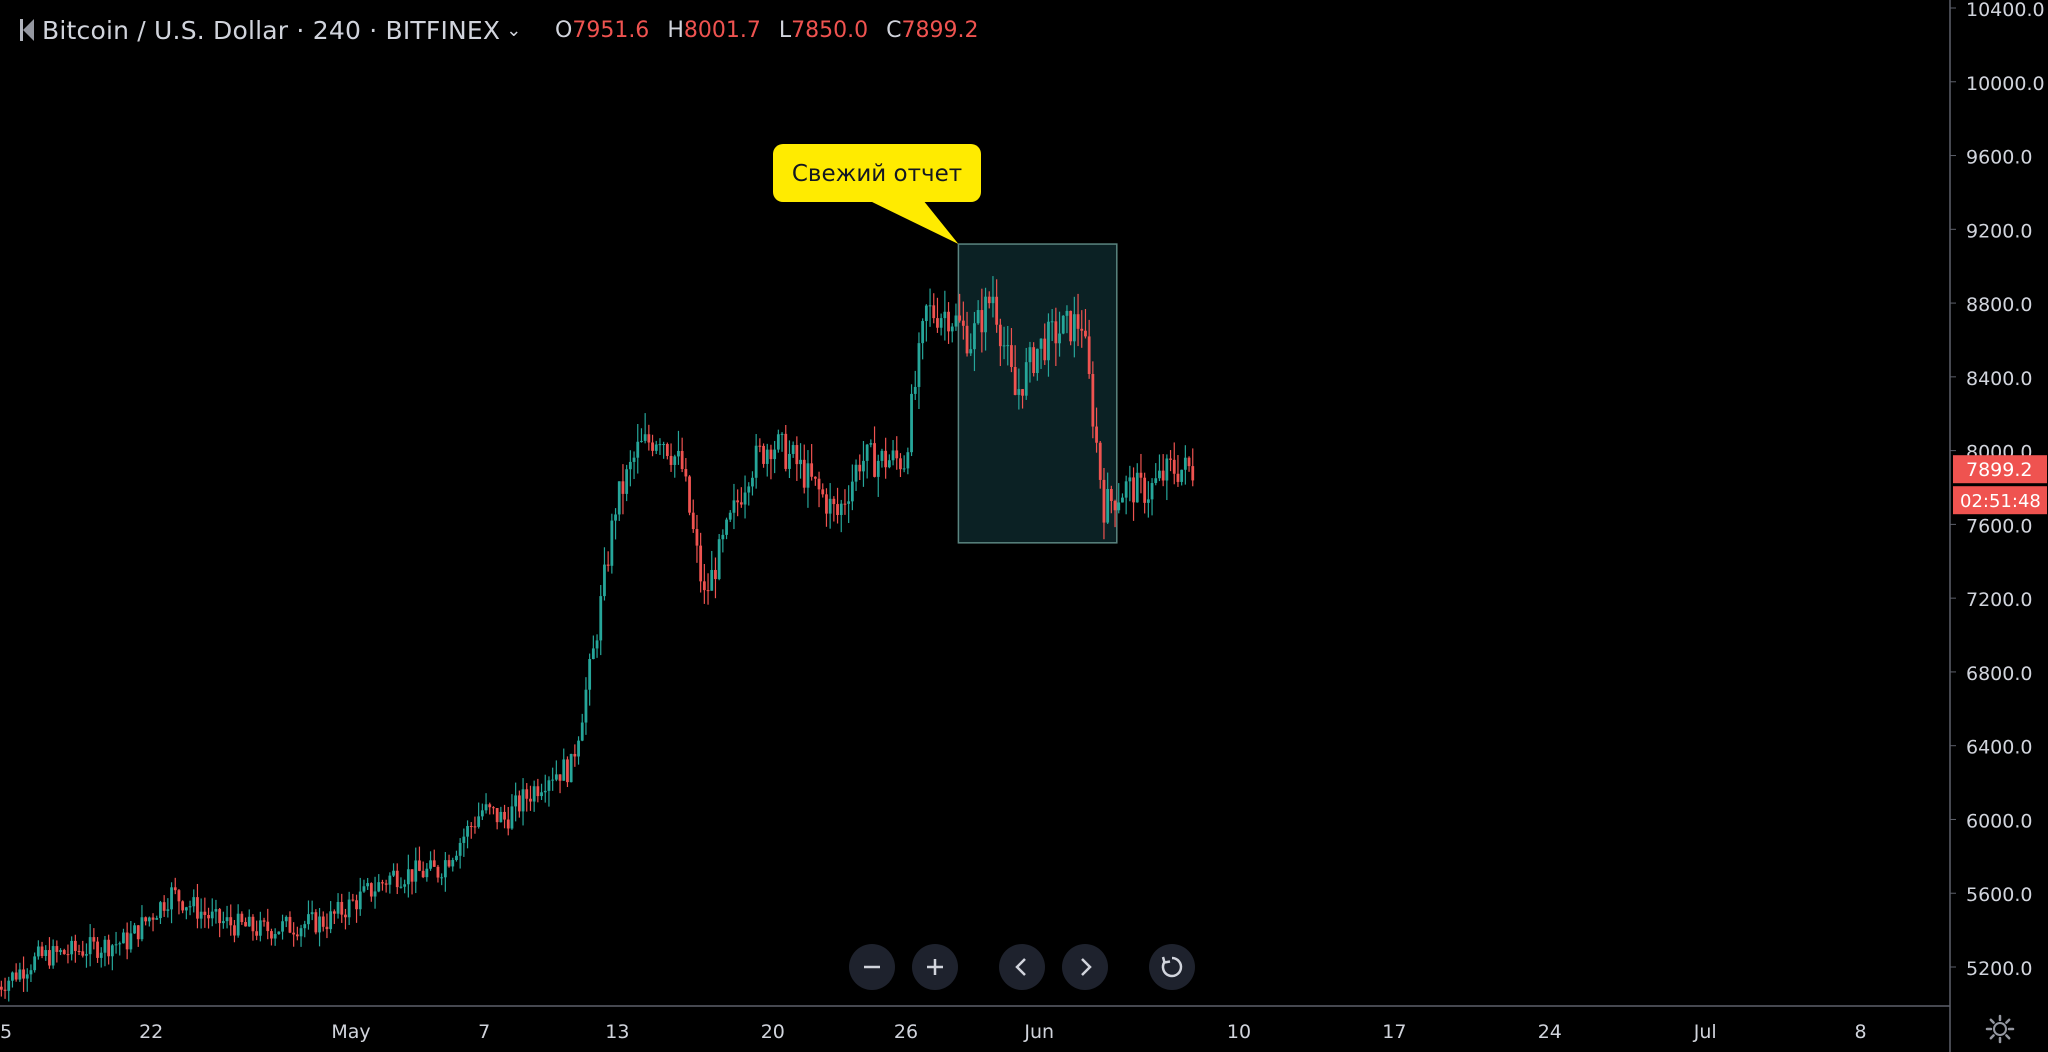  What do you see at coordinates (2000, 469) in the screenshot?
I see `last-price-tag` at bounding box center [2000, 469].